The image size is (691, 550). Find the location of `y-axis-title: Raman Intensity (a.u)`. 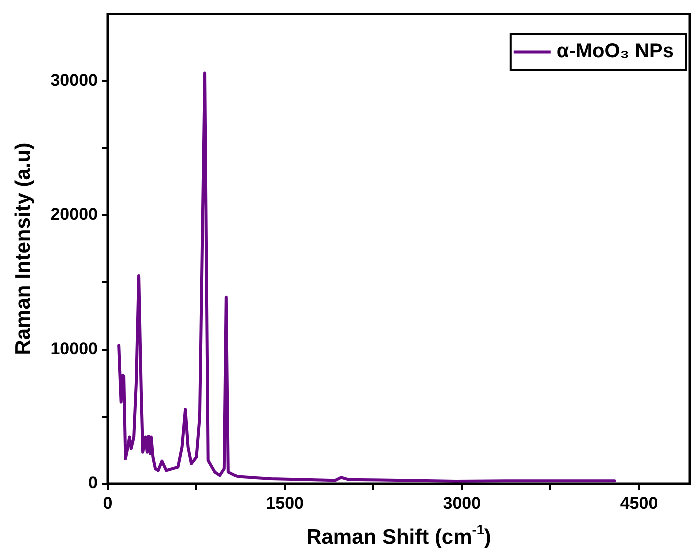

y-axis-title: Raman Intensity (a.u) is located at coordinates (23, 249).